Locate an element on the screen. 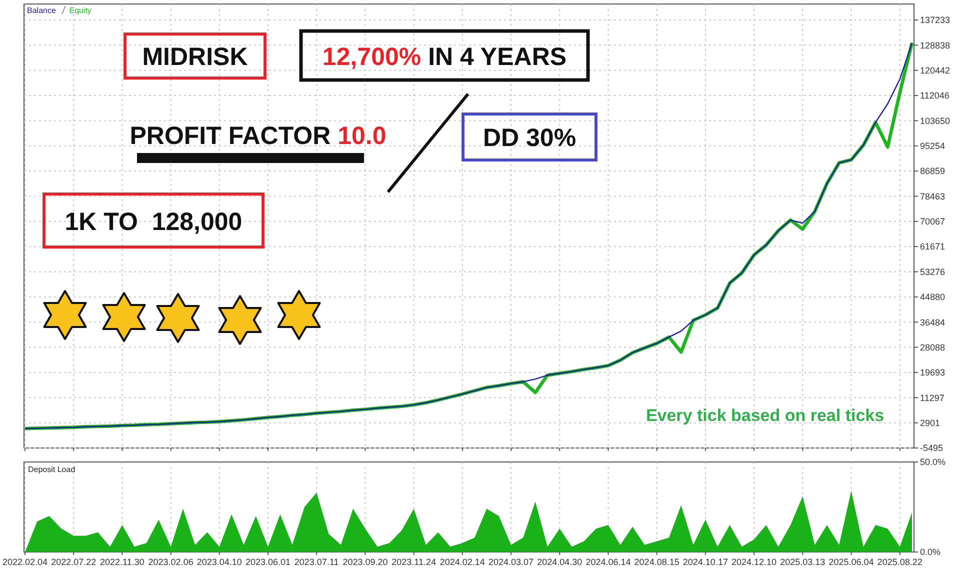  y-tick-label: 112046 is located at coordinates (935, 95).